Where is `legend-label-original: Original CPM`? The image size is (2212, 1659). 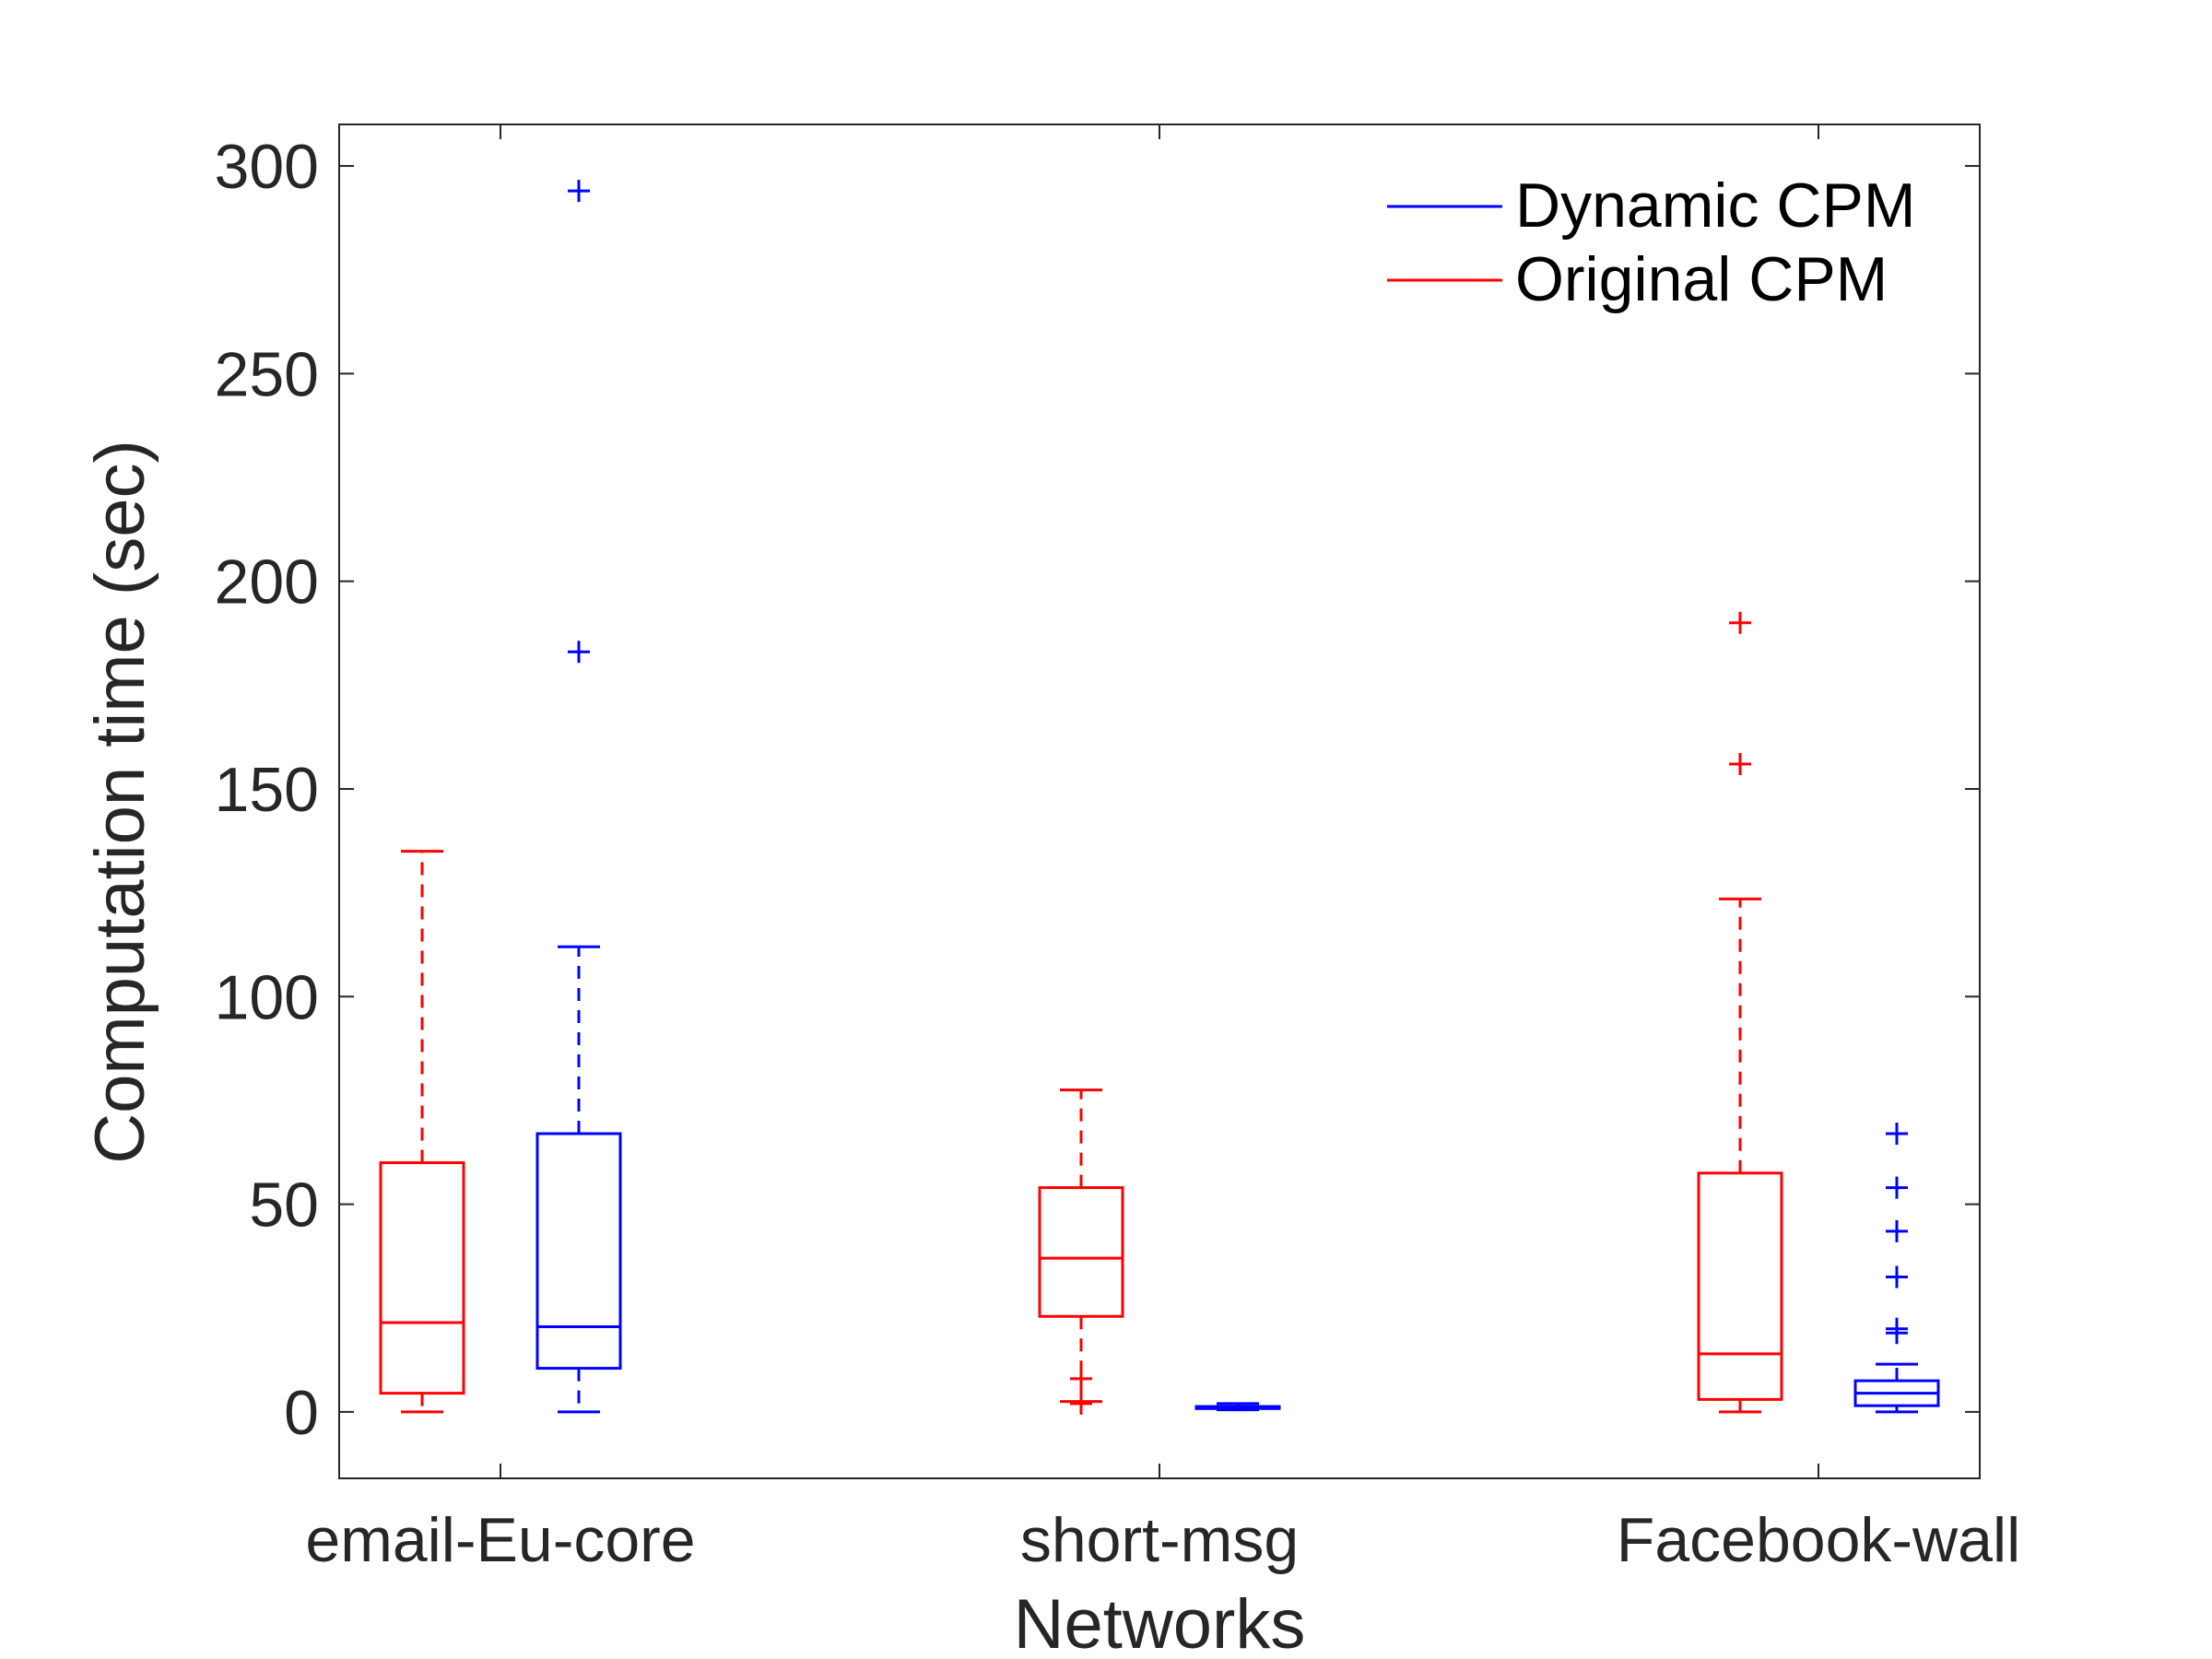 legend-label-original: Original CPM is located at coordinates (1701, 279).